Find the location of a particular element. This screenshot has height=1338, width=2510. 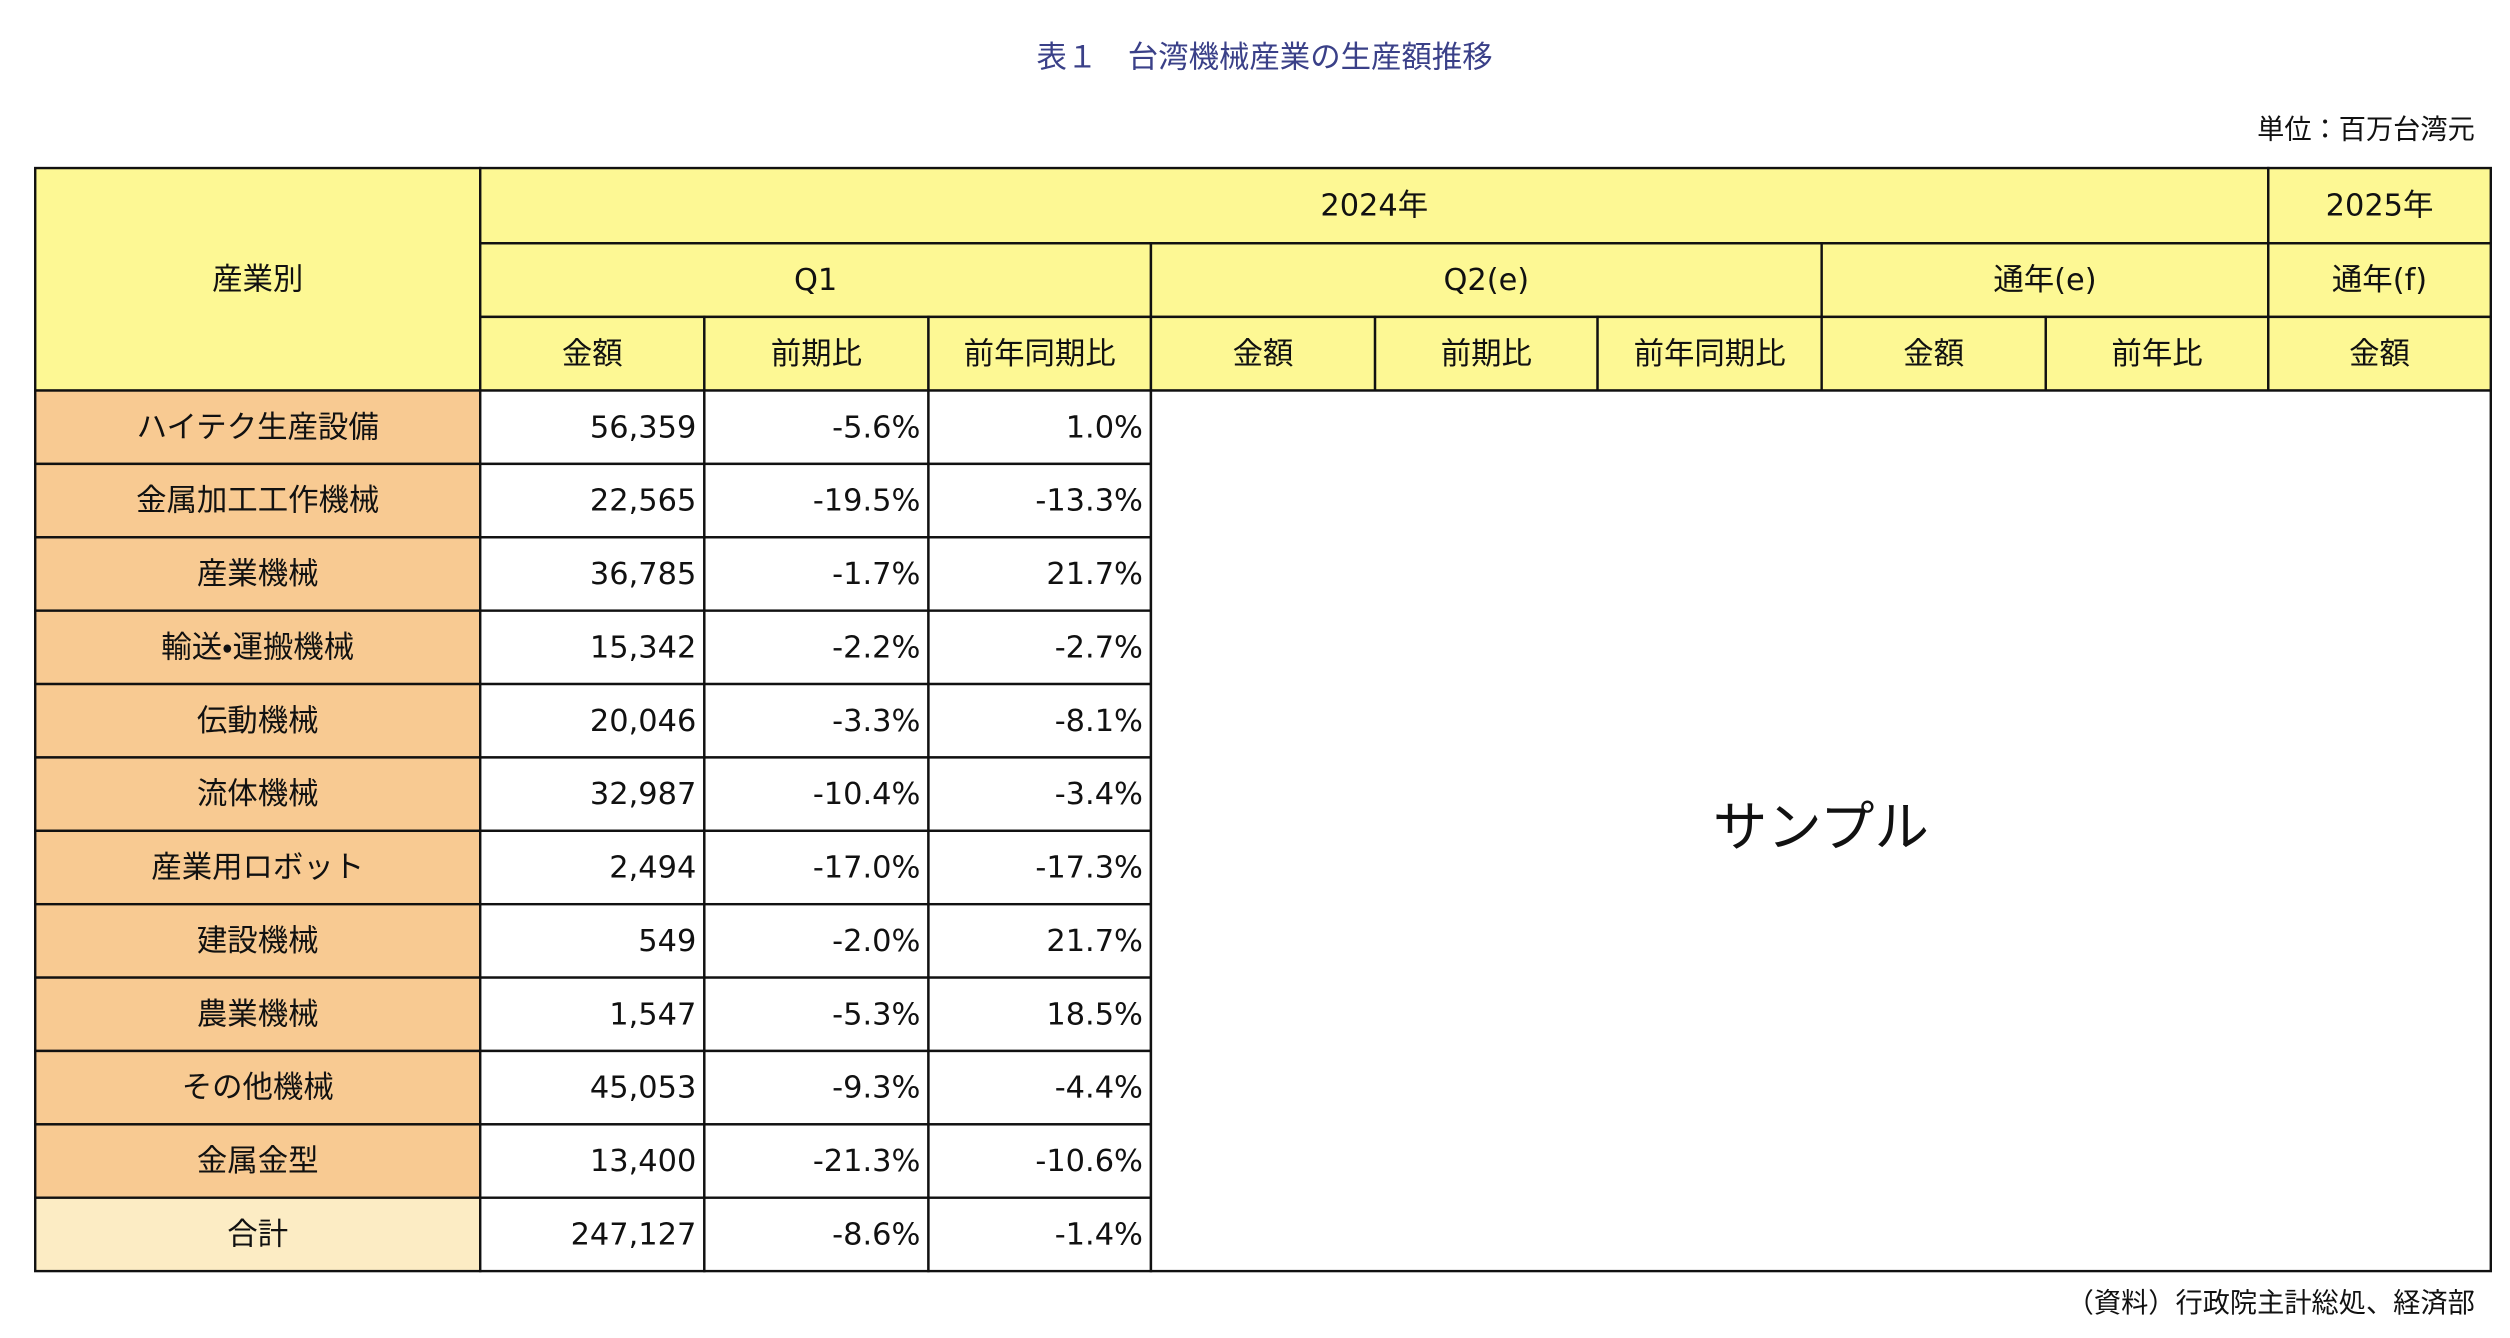

value: -2.2% is located at coordinates (876, 647).